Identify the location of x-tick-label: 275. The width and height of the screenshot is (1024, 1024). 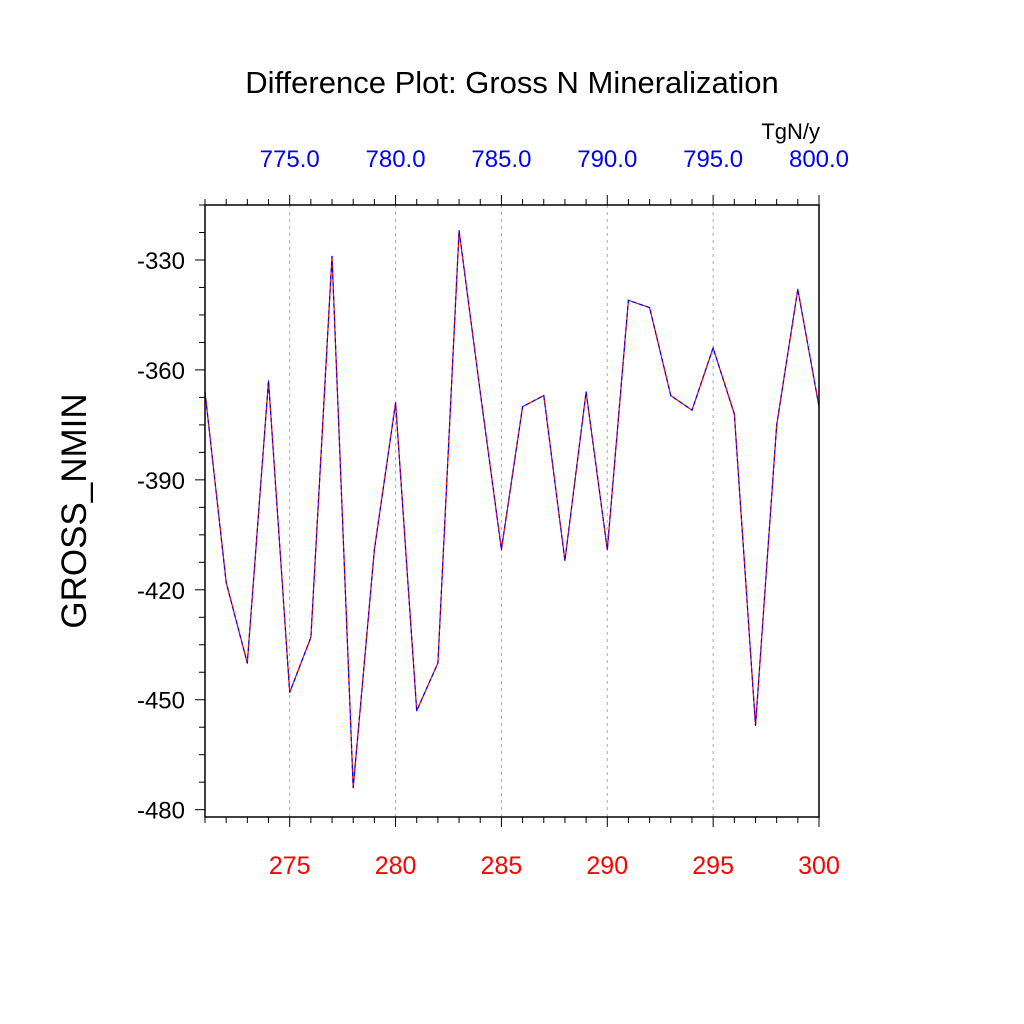
(290, 866).